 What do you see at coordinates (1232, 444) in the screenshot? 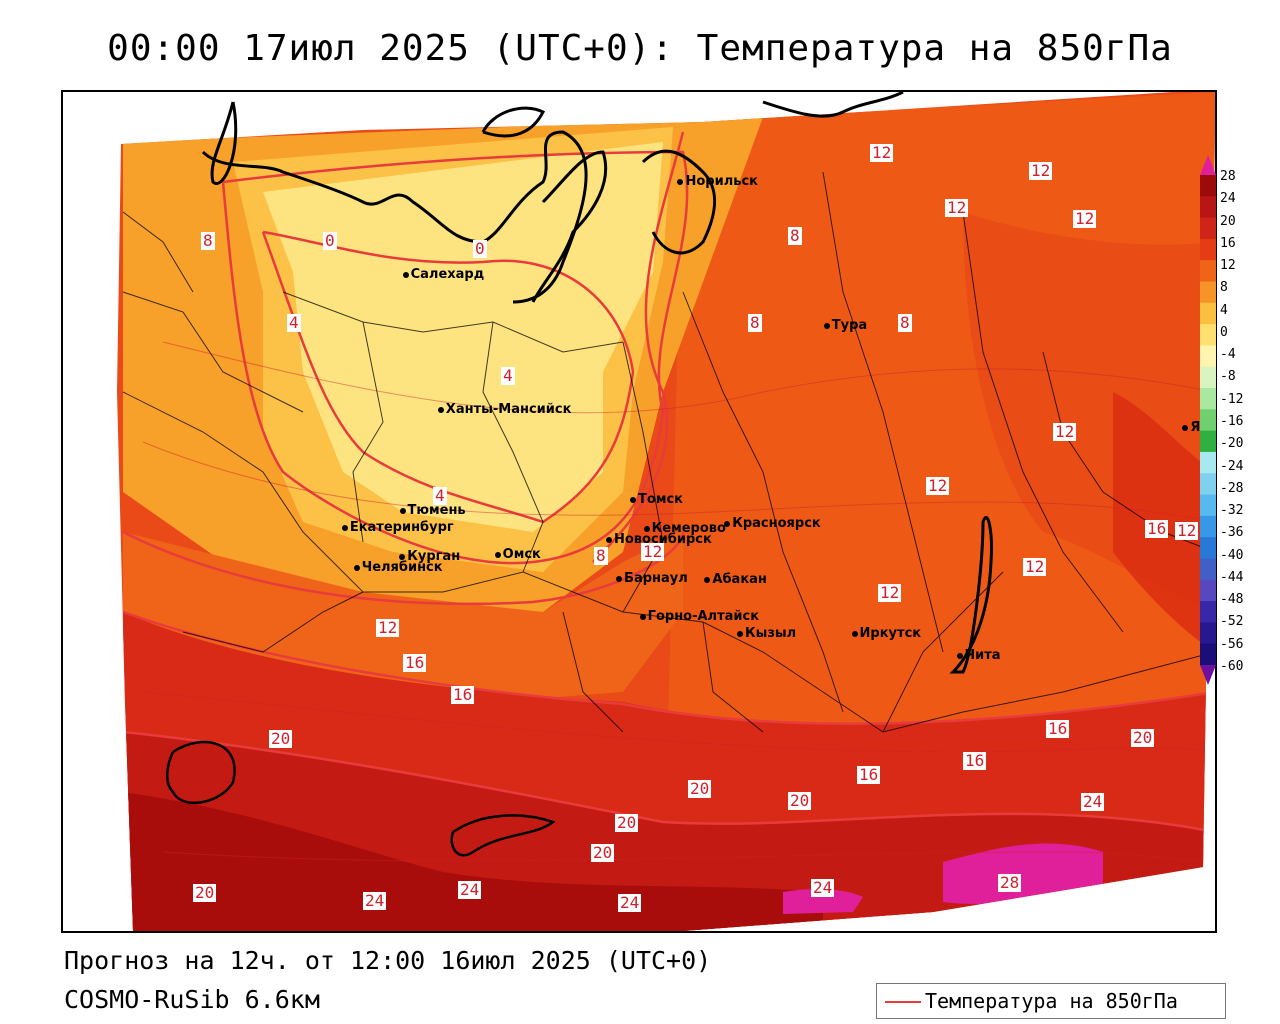
I see `scale-tick-label: -20` at bounding box center [1232, 444].